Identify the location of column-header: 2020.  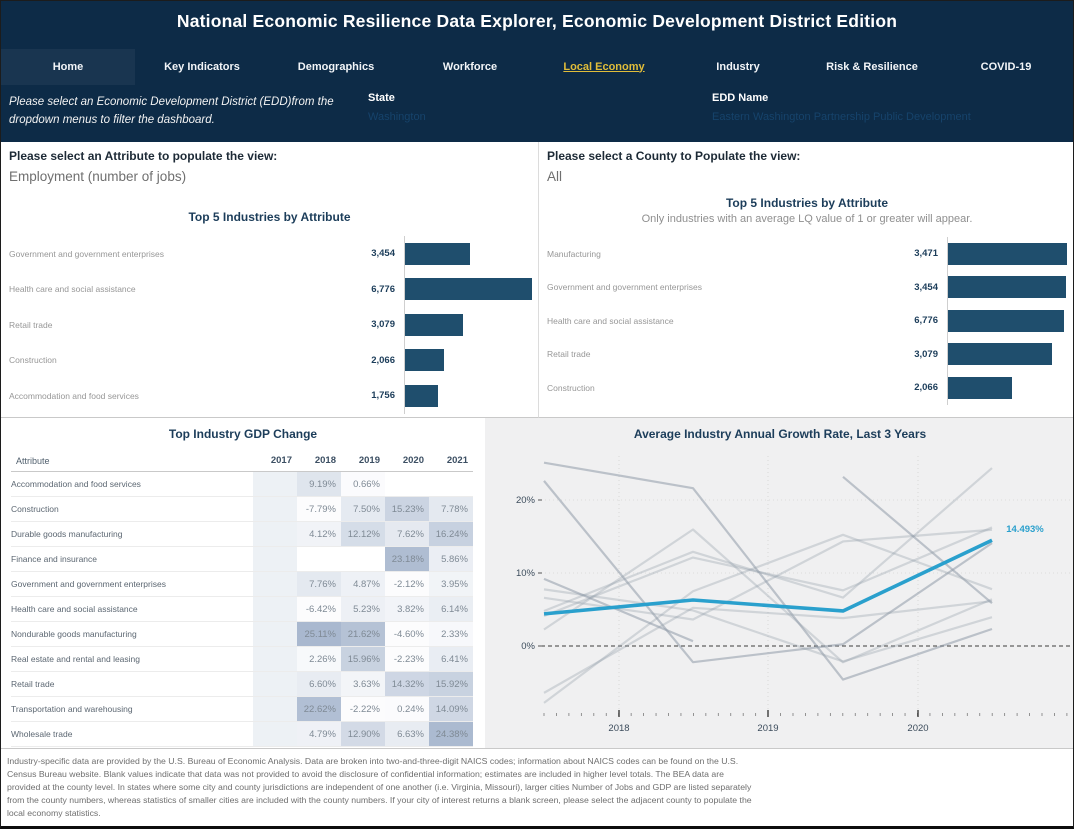
(407, 461).